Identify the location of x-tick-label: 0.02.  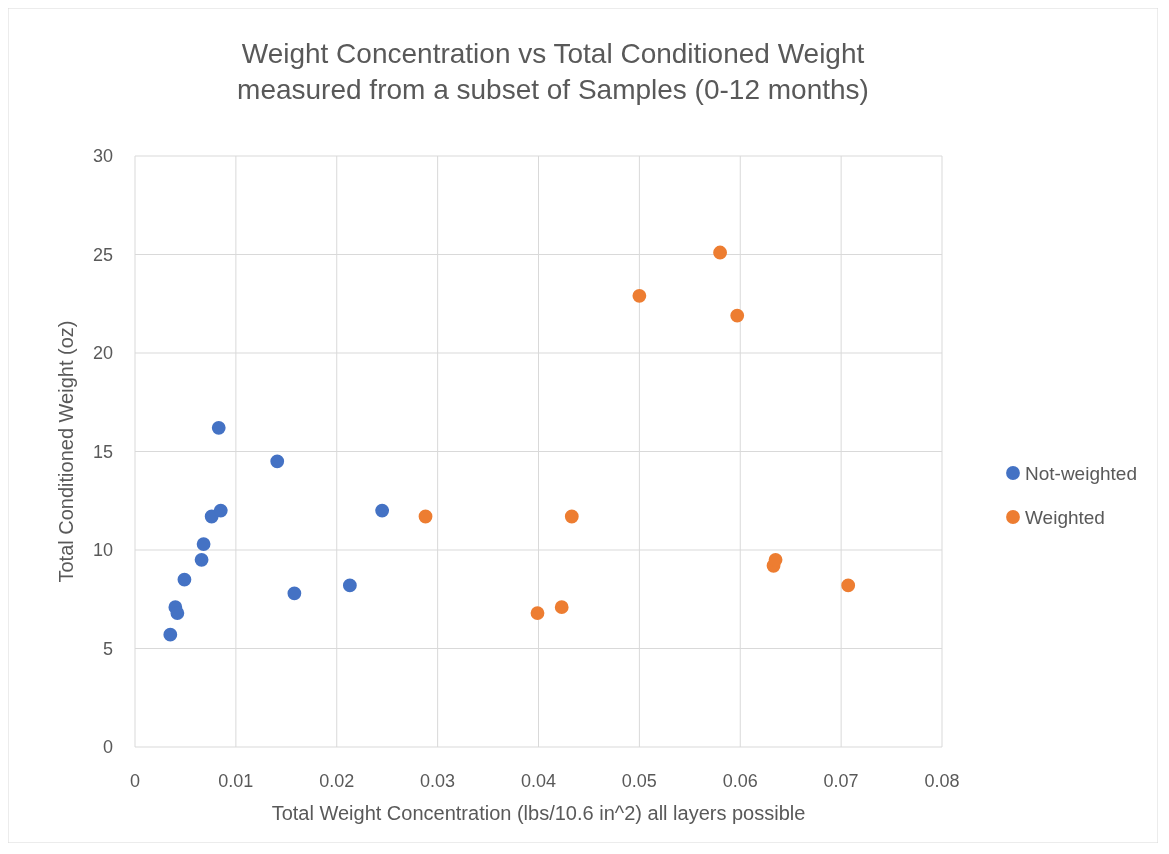
(337, 781).